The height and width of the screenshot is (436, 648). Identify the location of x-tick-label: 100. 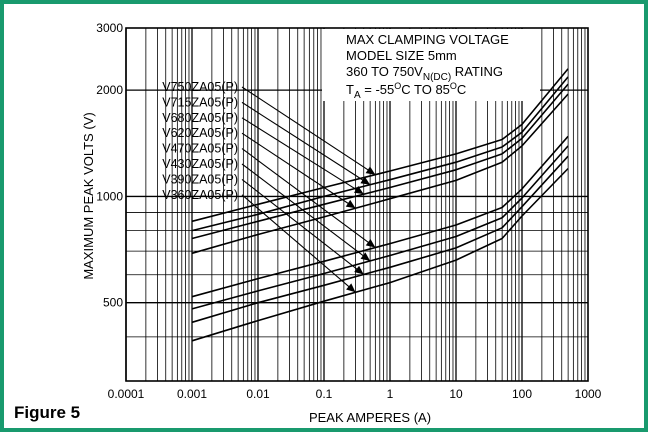
(522, 394).